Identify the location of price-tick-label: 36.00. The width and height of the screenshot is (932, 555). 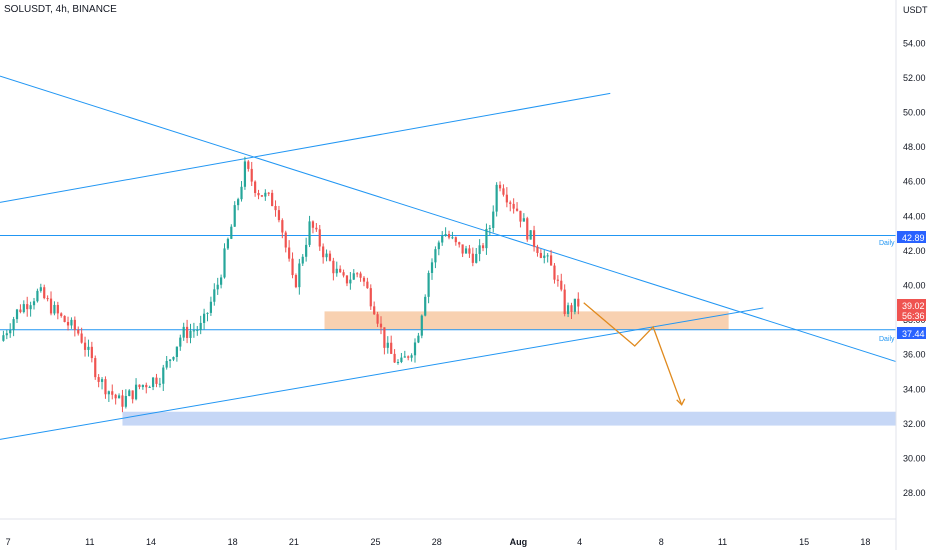
(914, 355).